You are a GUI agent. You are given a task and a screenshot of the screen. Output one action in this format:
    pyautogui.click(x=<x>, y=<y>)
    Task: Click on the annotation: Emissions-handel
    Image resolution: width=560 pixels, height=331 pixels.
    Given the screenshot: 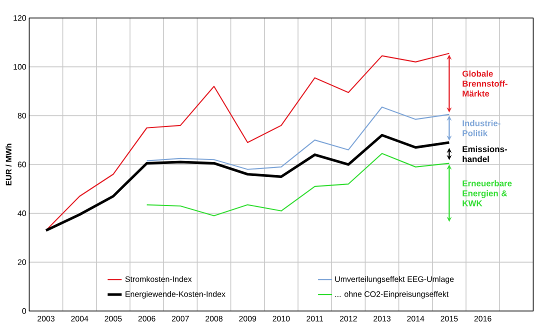 What is the action you would take?
    pyautogui.click(x=484, y=154)
    